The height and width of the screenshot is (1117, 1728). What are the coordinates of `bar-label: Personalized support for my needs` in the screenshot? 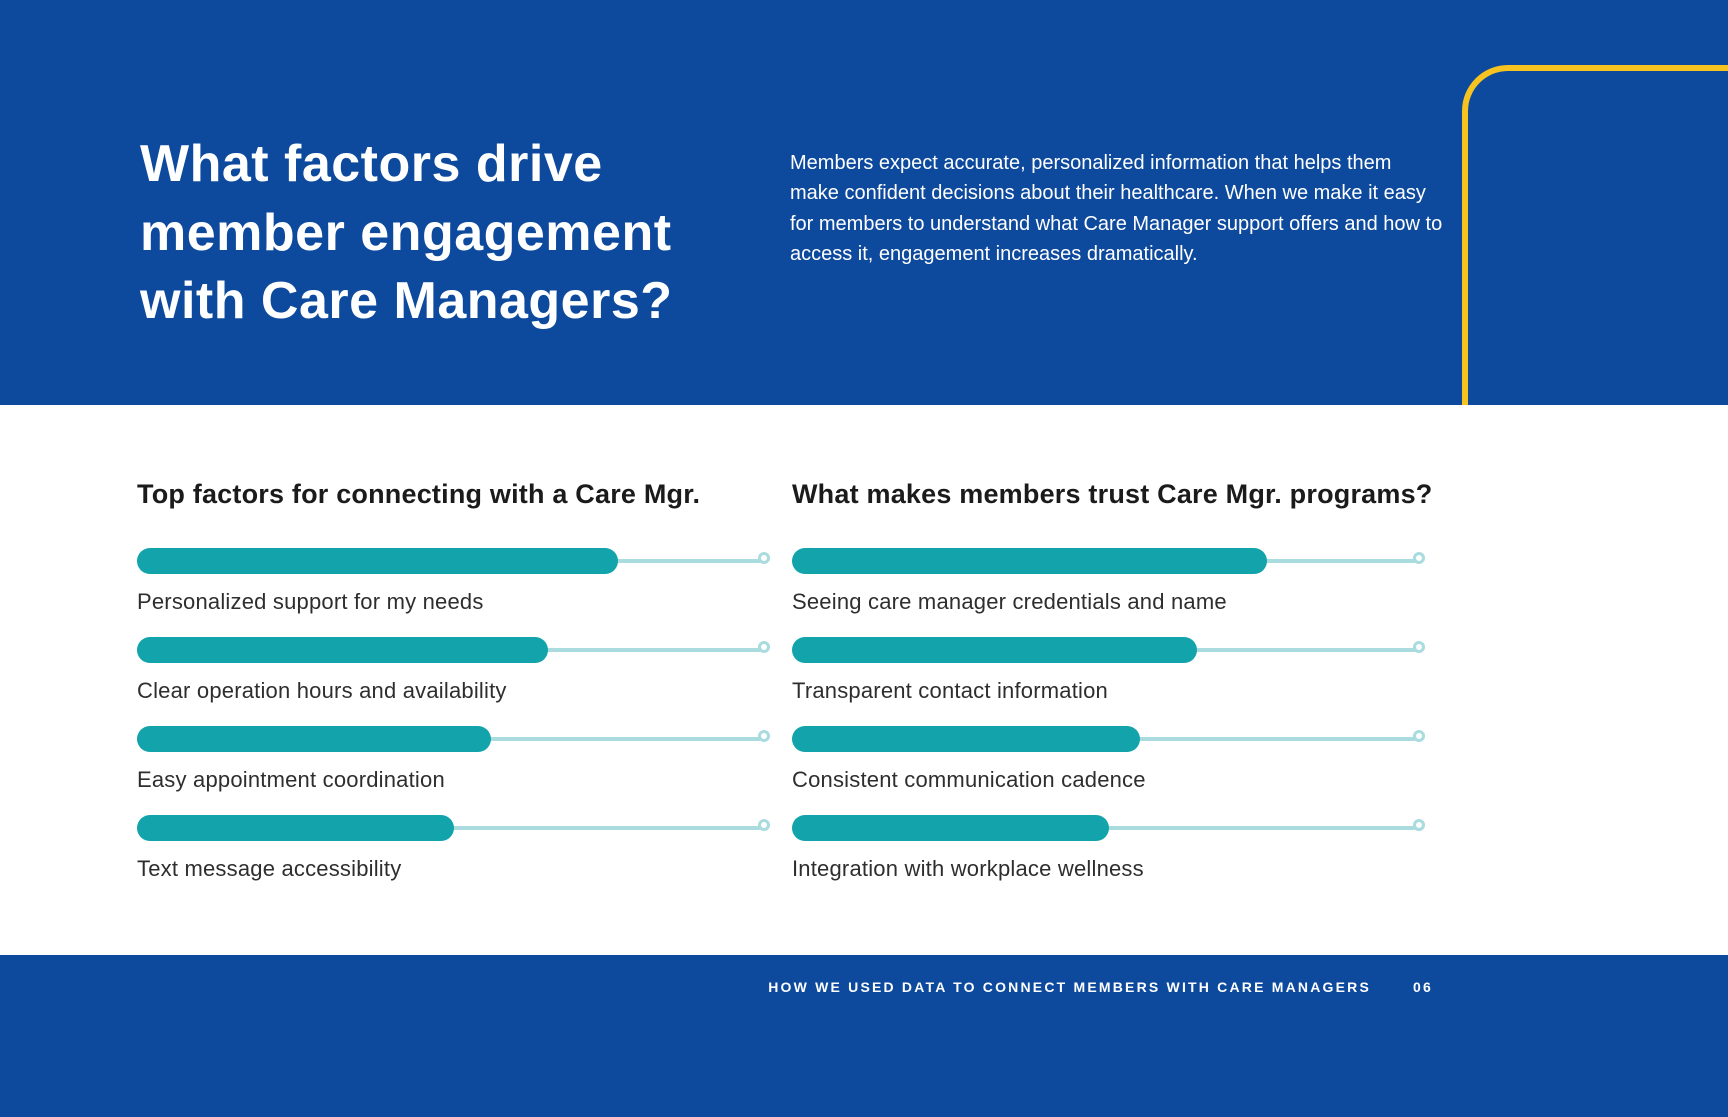 It's located at (310, 601).